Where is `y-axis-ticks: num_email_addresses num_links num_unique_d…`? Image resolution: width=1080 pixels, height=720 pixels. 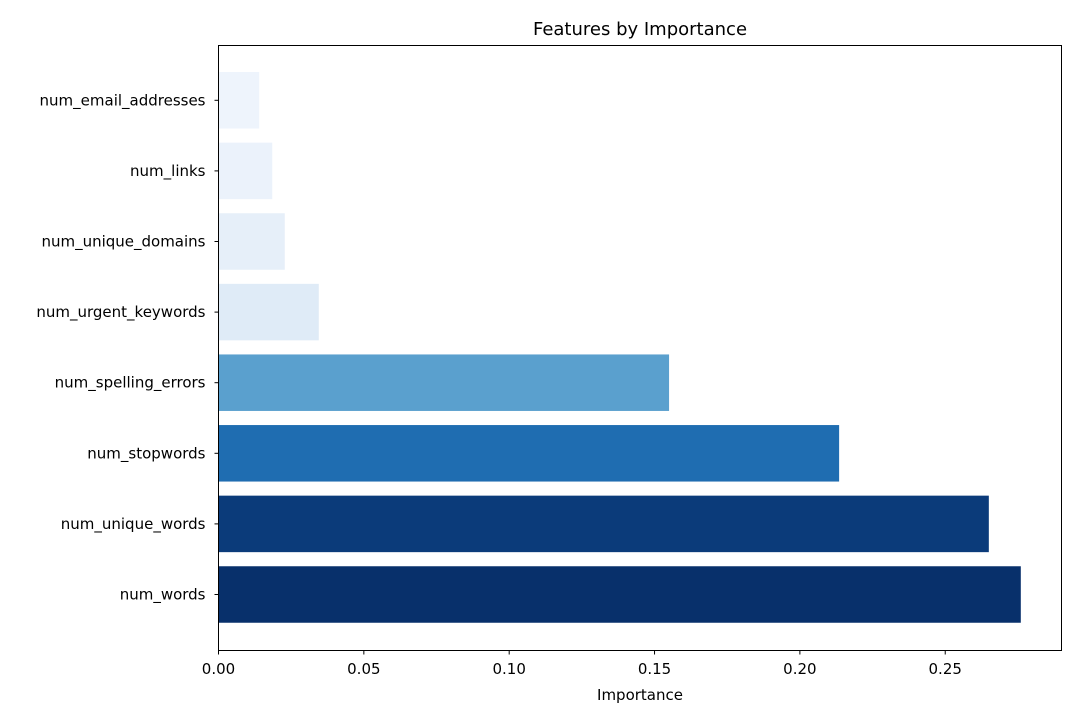 y-axis-ticks: num_email_addresses num_links num_unique_d… is located at coordinates (127, 348).